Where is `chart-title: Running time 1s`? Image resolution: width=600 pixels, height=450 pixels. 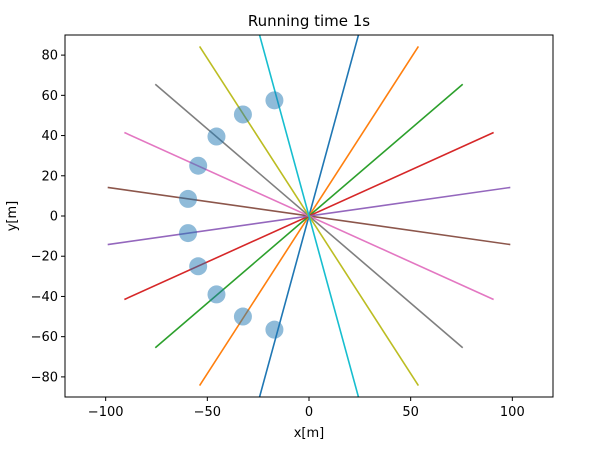 chart-title: Running time 1s is located at coordinates (309, 21).